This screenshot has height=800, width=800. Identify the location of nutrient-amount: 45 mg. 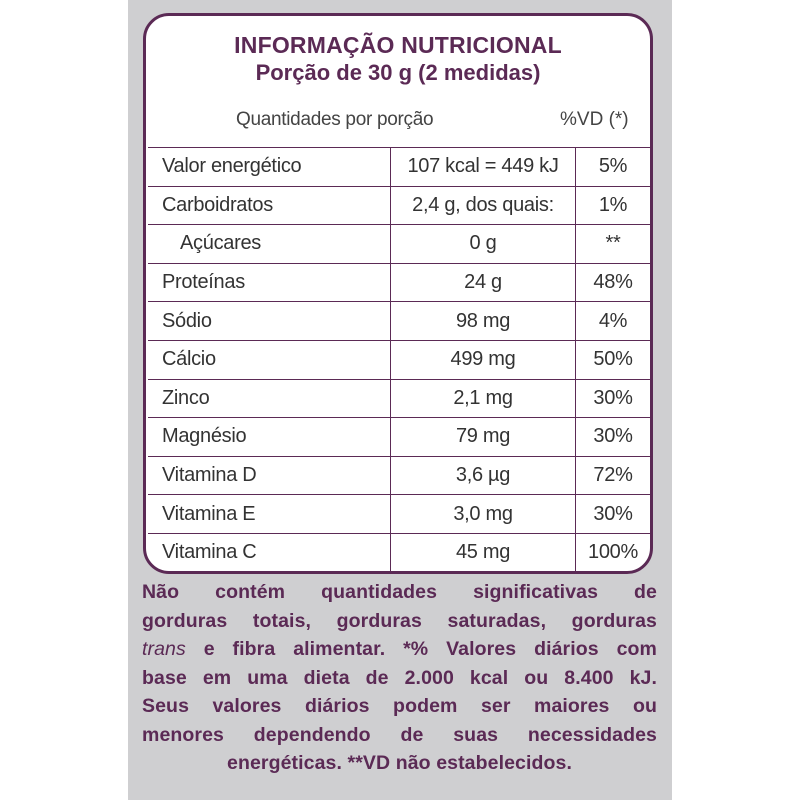
(483, 552).